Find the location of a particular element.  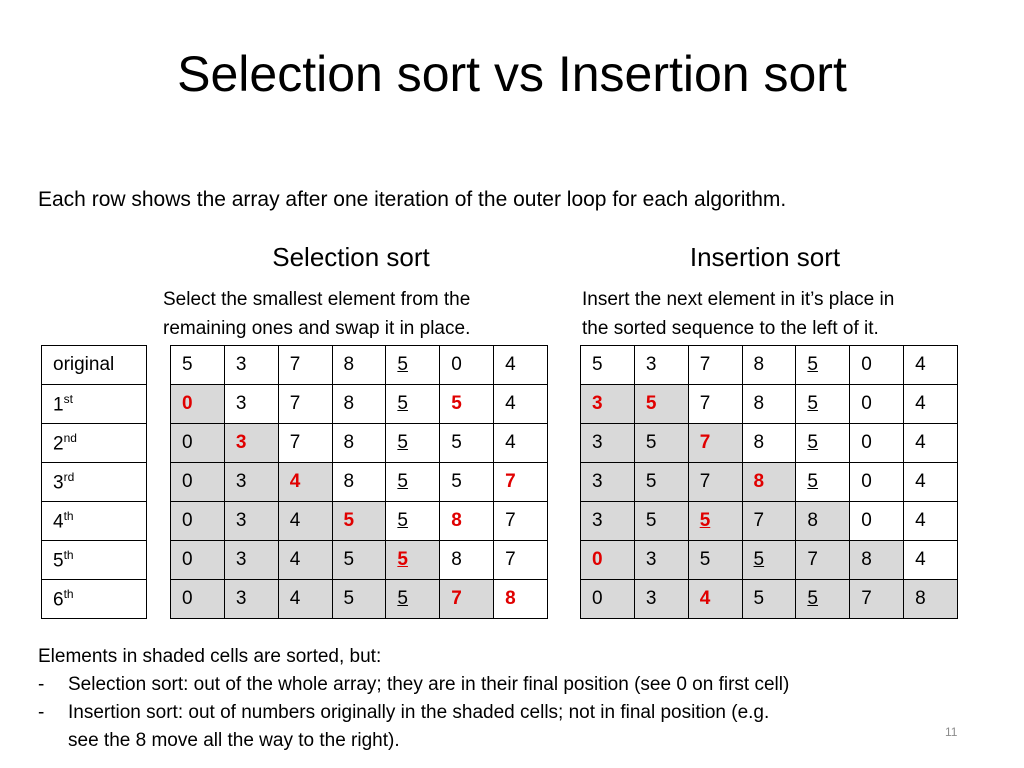

row-label: 4th is located at coordinates (94, 521).